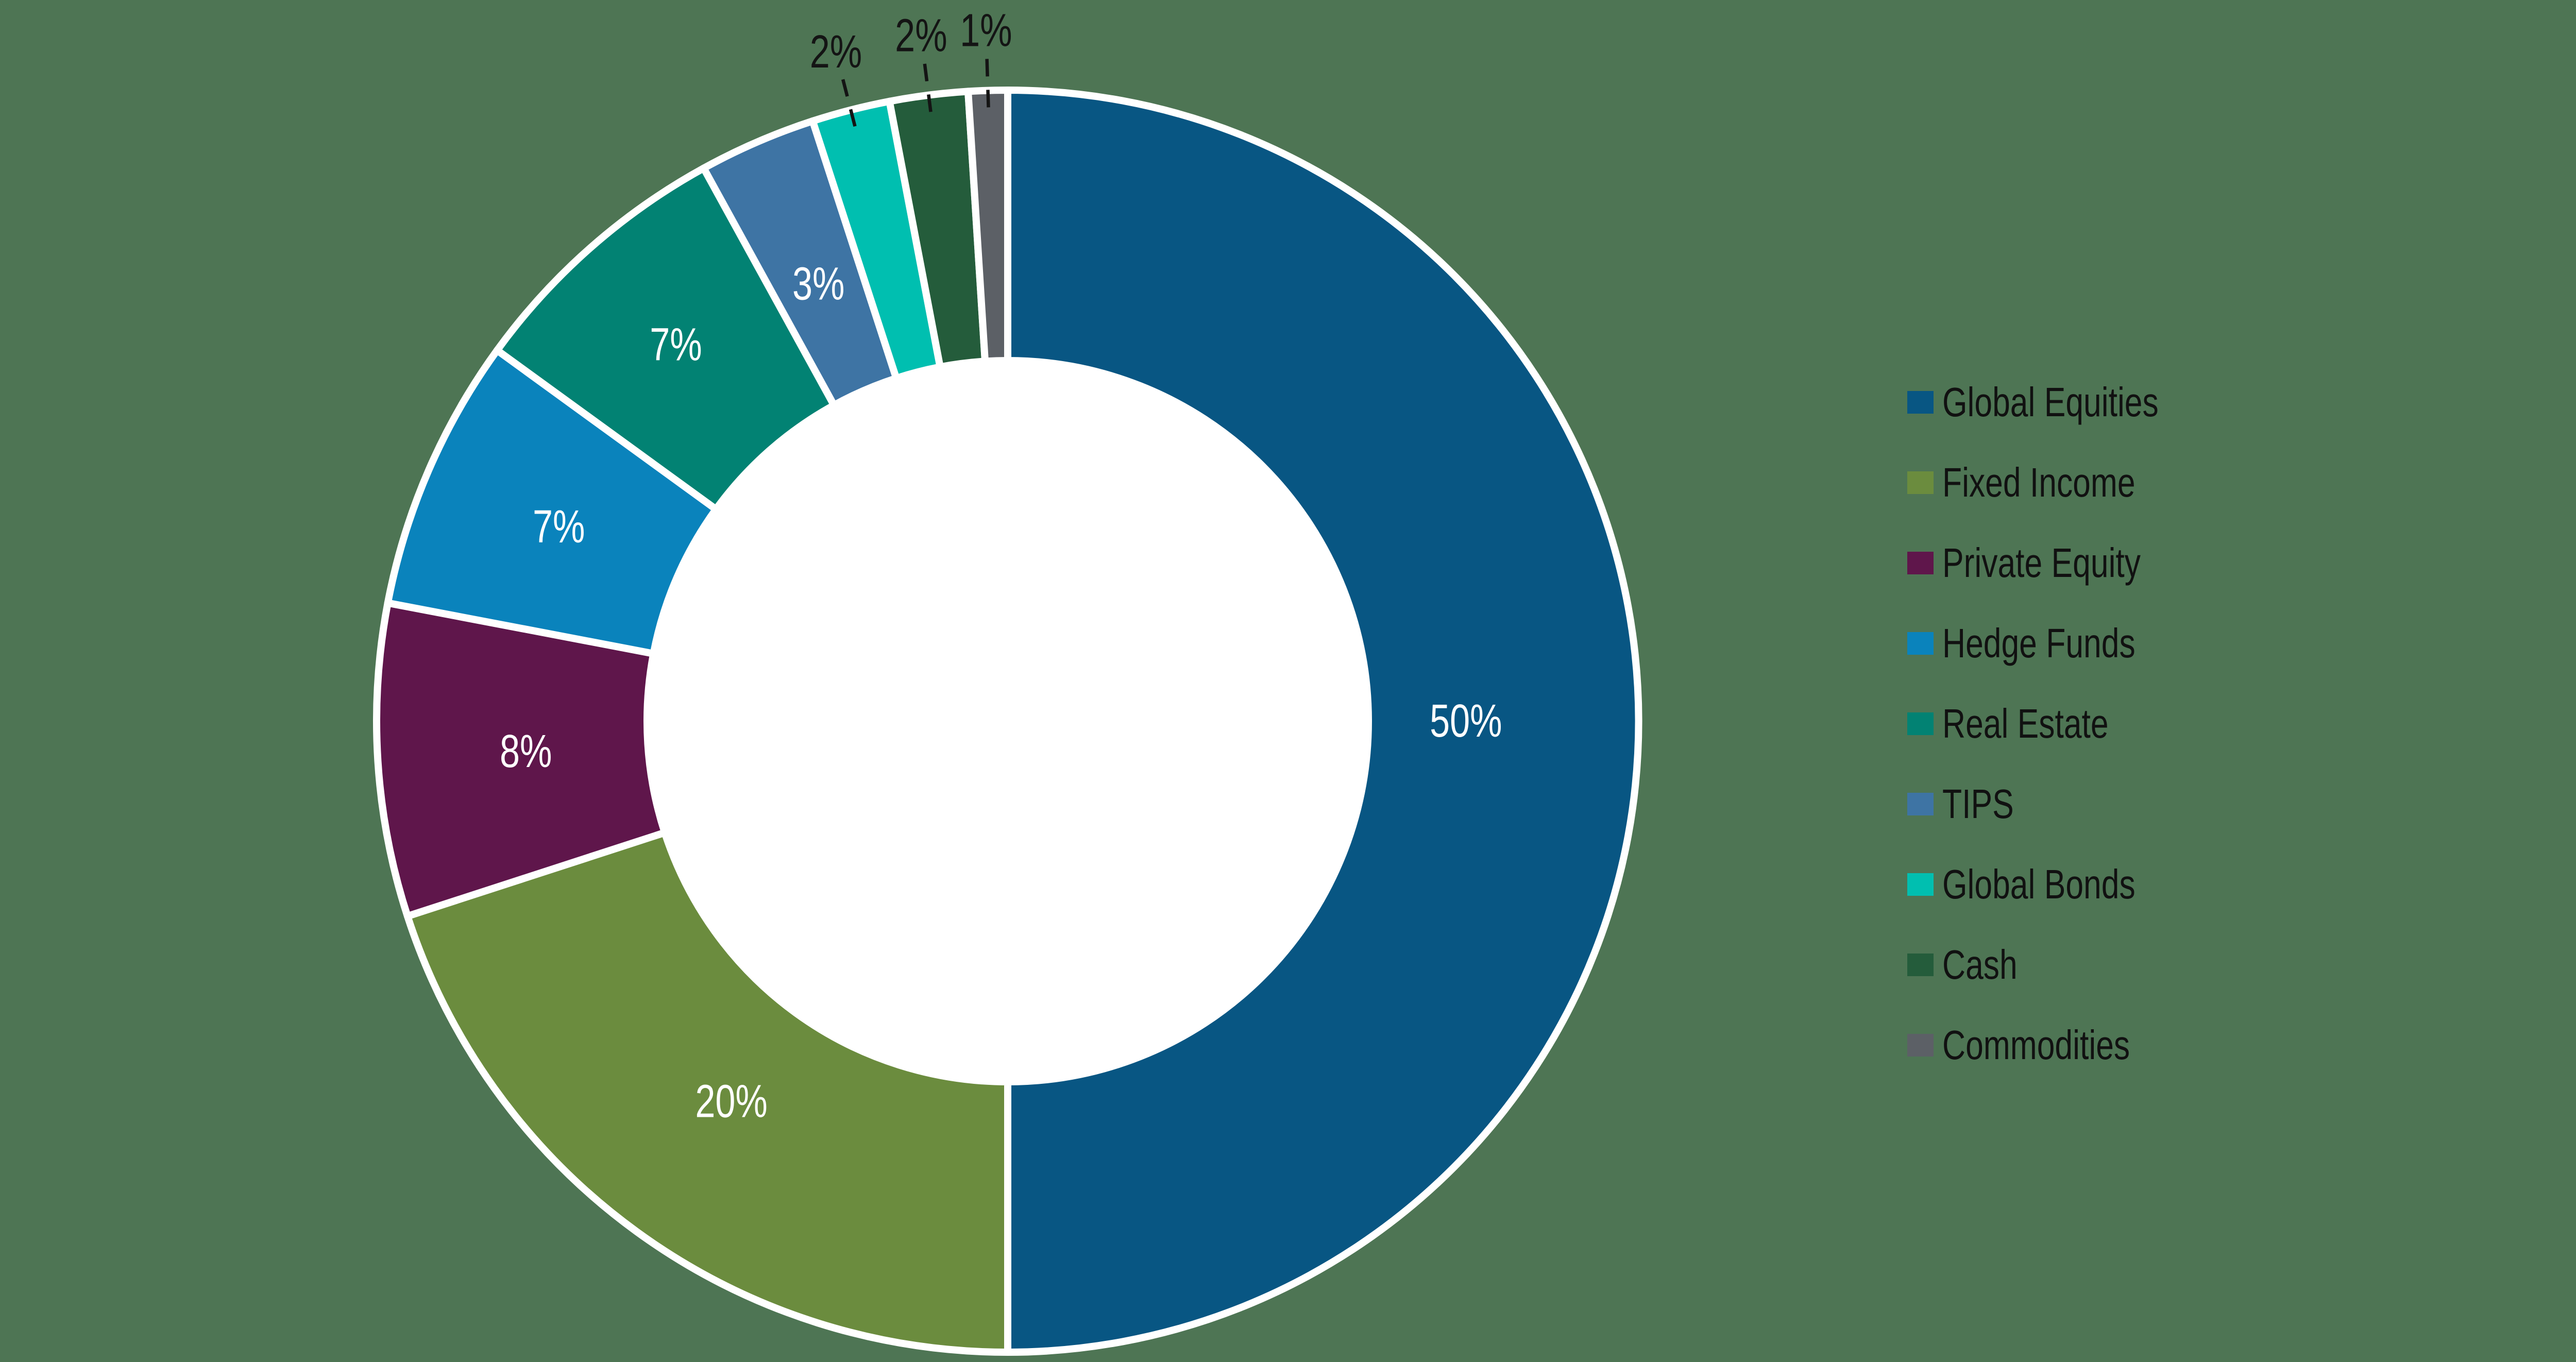 The width and height of the screenshot is (2576, 1362). Describe the element at coordinates (559, 527) in the screenshot. I see `slice-label-hedge-funds: 7%` at that location.